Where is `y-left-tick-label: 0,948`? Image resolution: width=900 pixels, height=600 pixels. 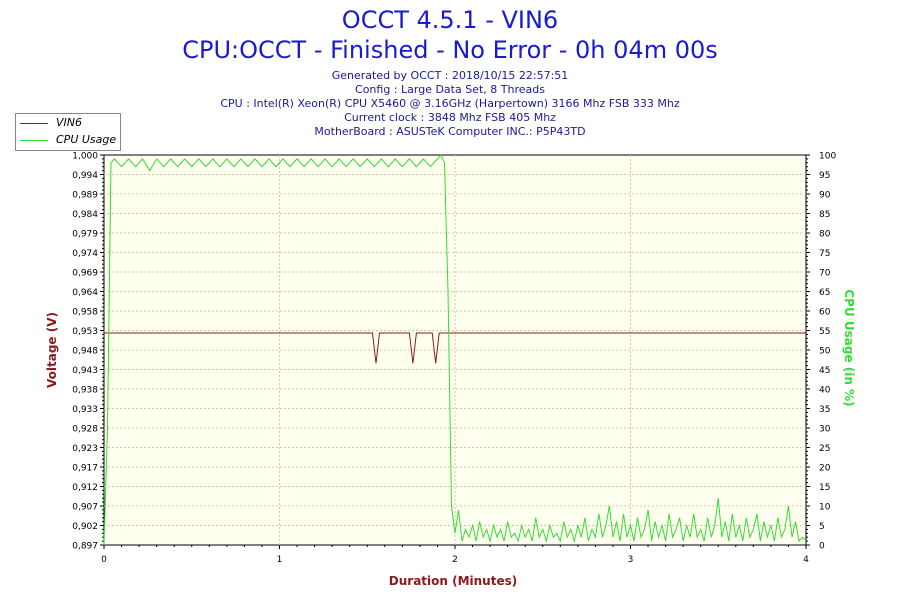
y-left-tick-label: 0,948 is located at coordinates (85, 352).